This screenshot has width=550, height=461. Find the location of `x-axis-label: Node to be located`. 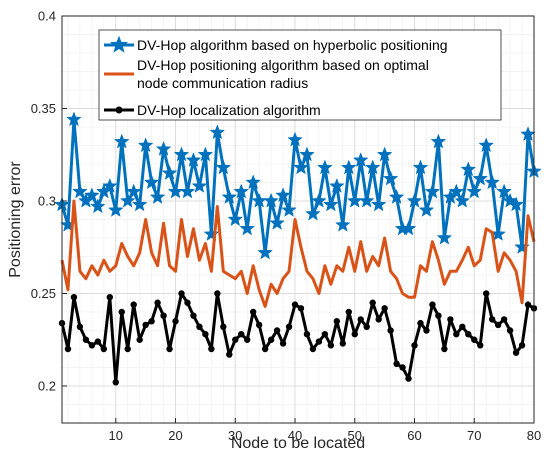

x-axis-label: Node to be located is located at coordinates (298, 443).